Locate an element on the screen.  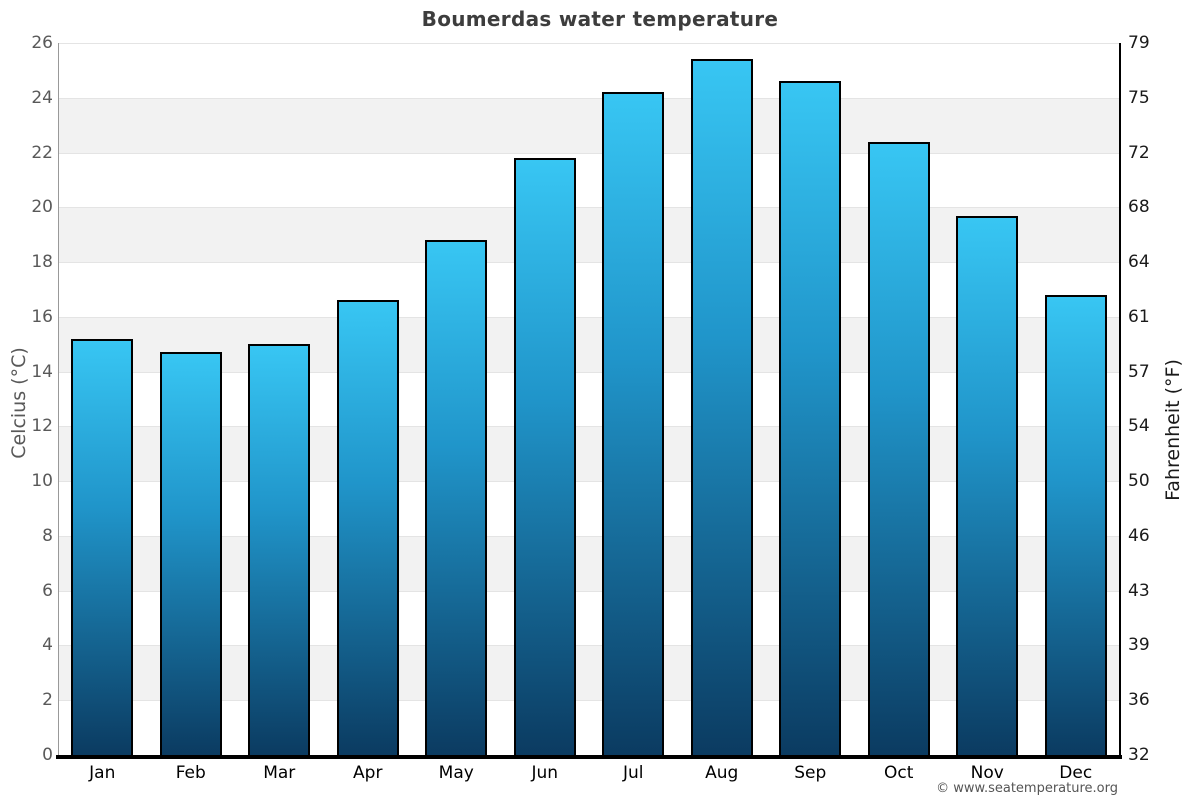
bar-sep is located at coordinates (810, 418).